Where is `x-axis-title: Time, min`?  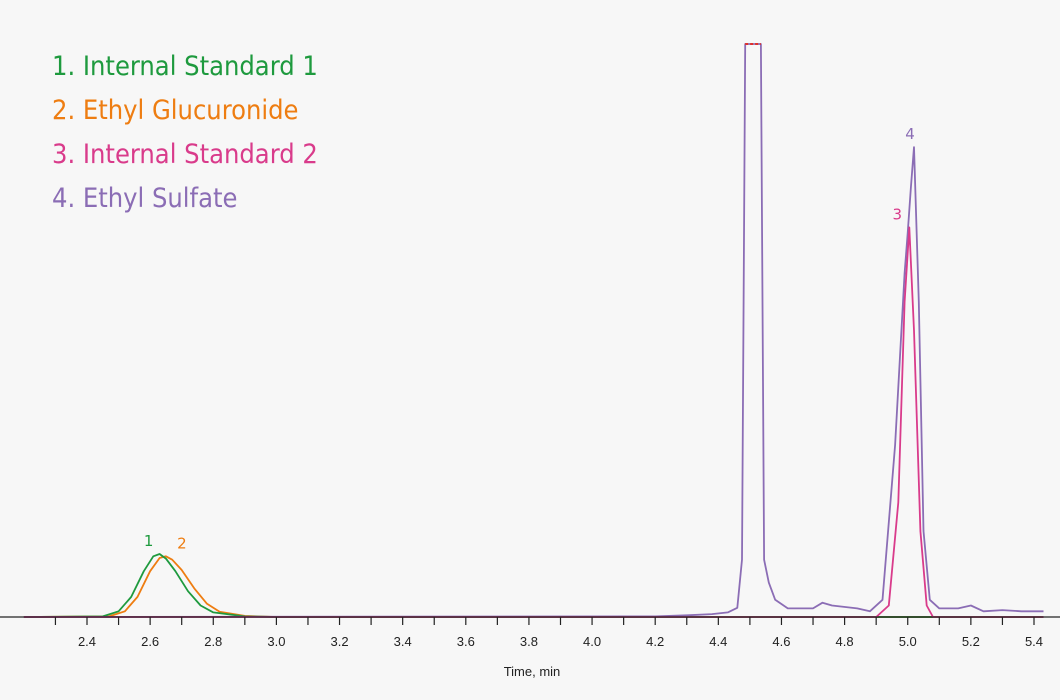
x-axis-title: Time, min is located at coordinates (532, 671).